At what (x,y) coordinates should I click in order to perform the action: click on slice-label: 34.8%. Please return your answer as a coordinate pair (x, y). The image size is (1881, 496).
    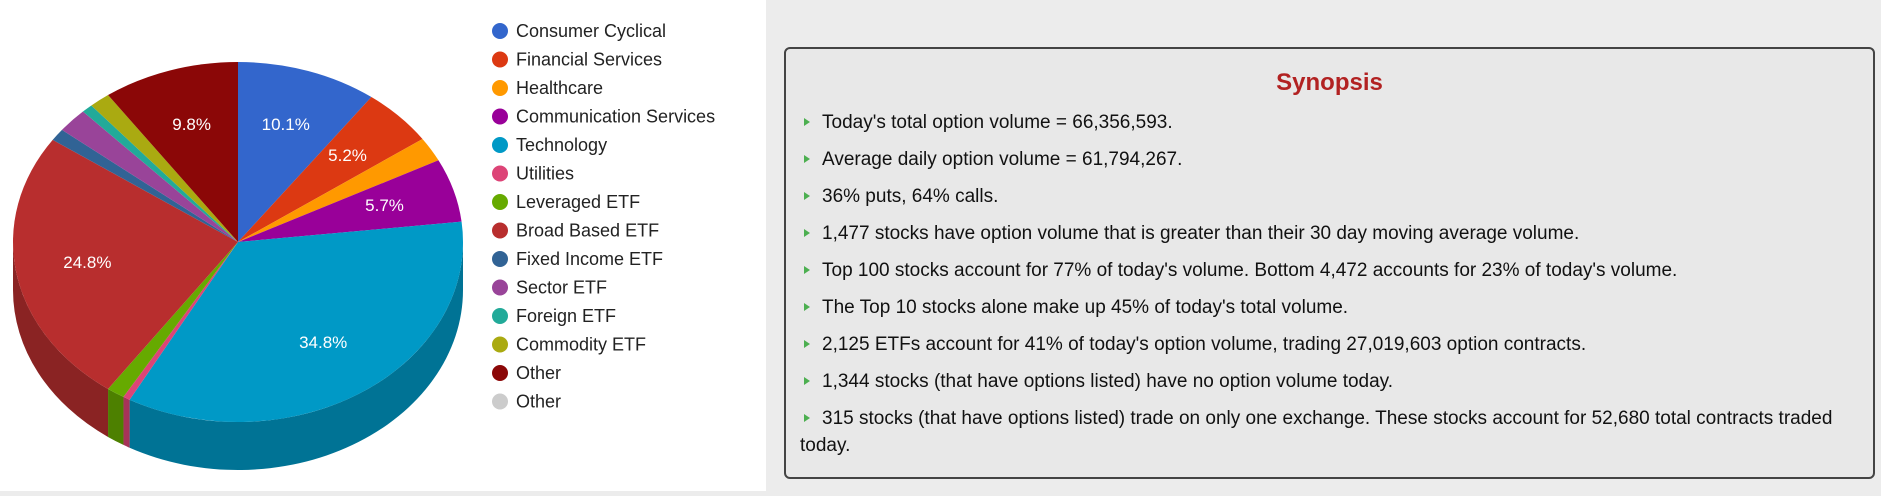
    Looking at the image, I should click on (323, 342).